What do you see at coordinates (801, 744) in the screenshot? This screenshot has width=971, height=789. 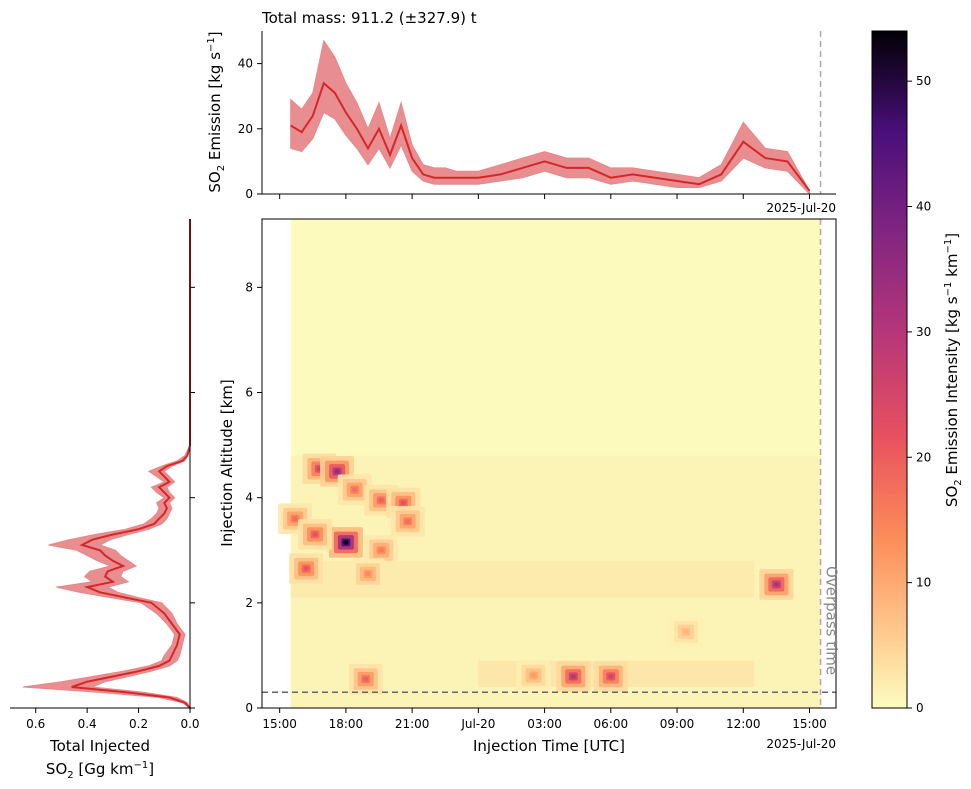 I see `bottom-date-corner: 2025-Jul-20` at bounding box center [801, 744].